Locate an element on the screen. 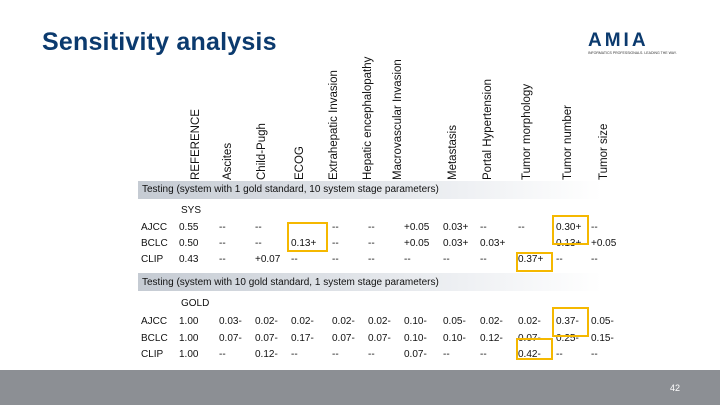  table-cell: 0.37- is located at coordinates (567, 321).